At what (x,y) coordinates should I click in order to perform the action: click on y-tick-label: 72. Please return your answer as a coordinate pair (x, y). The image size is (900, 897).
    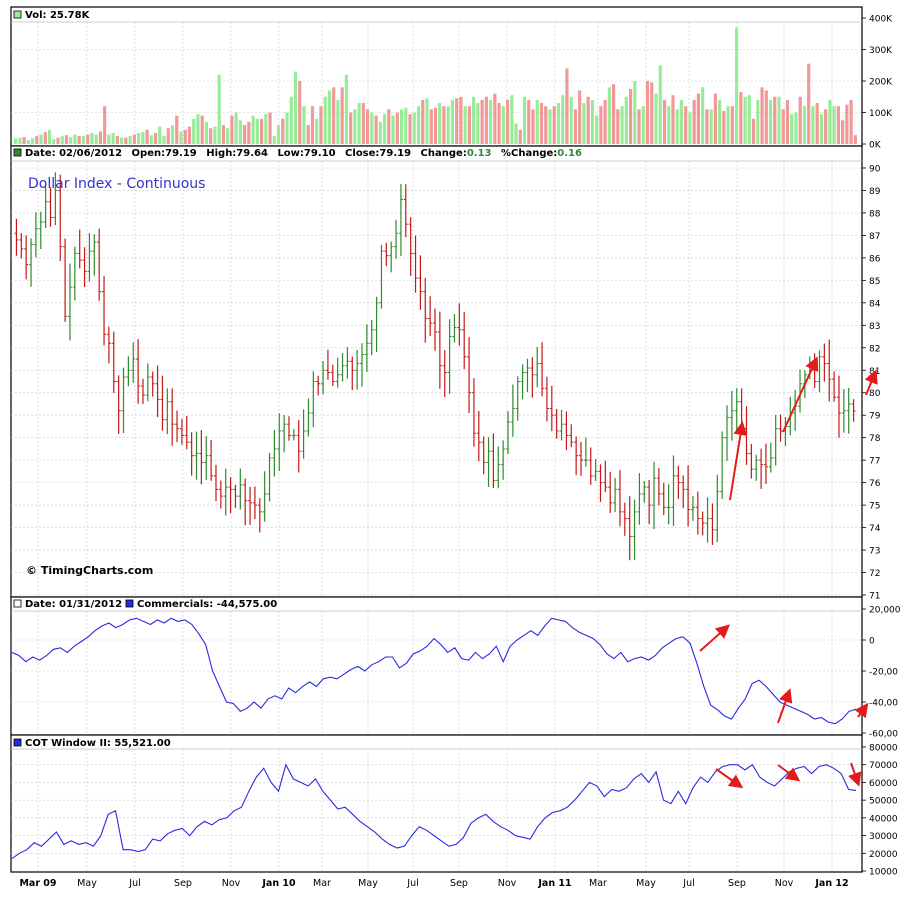
    Looking at the image, I should click on (874, 574).